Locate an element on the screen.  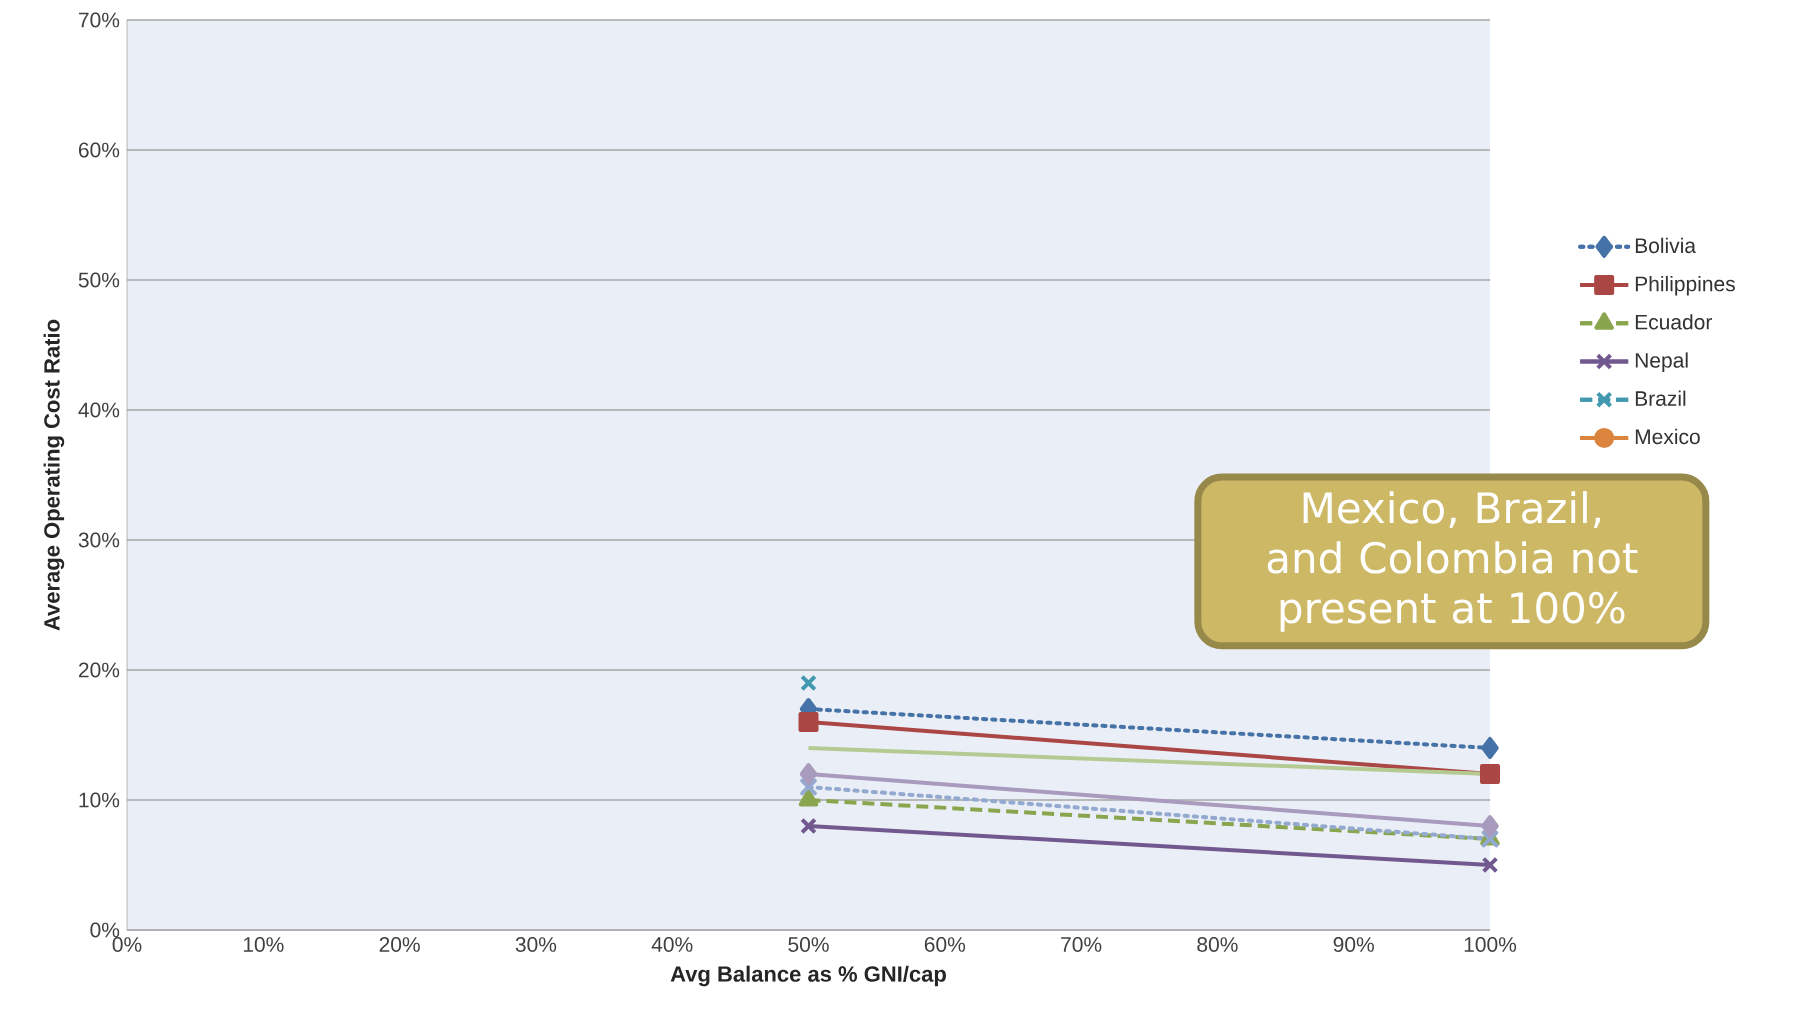
y-tick-label: 70% is located at coordinates (99, 20).